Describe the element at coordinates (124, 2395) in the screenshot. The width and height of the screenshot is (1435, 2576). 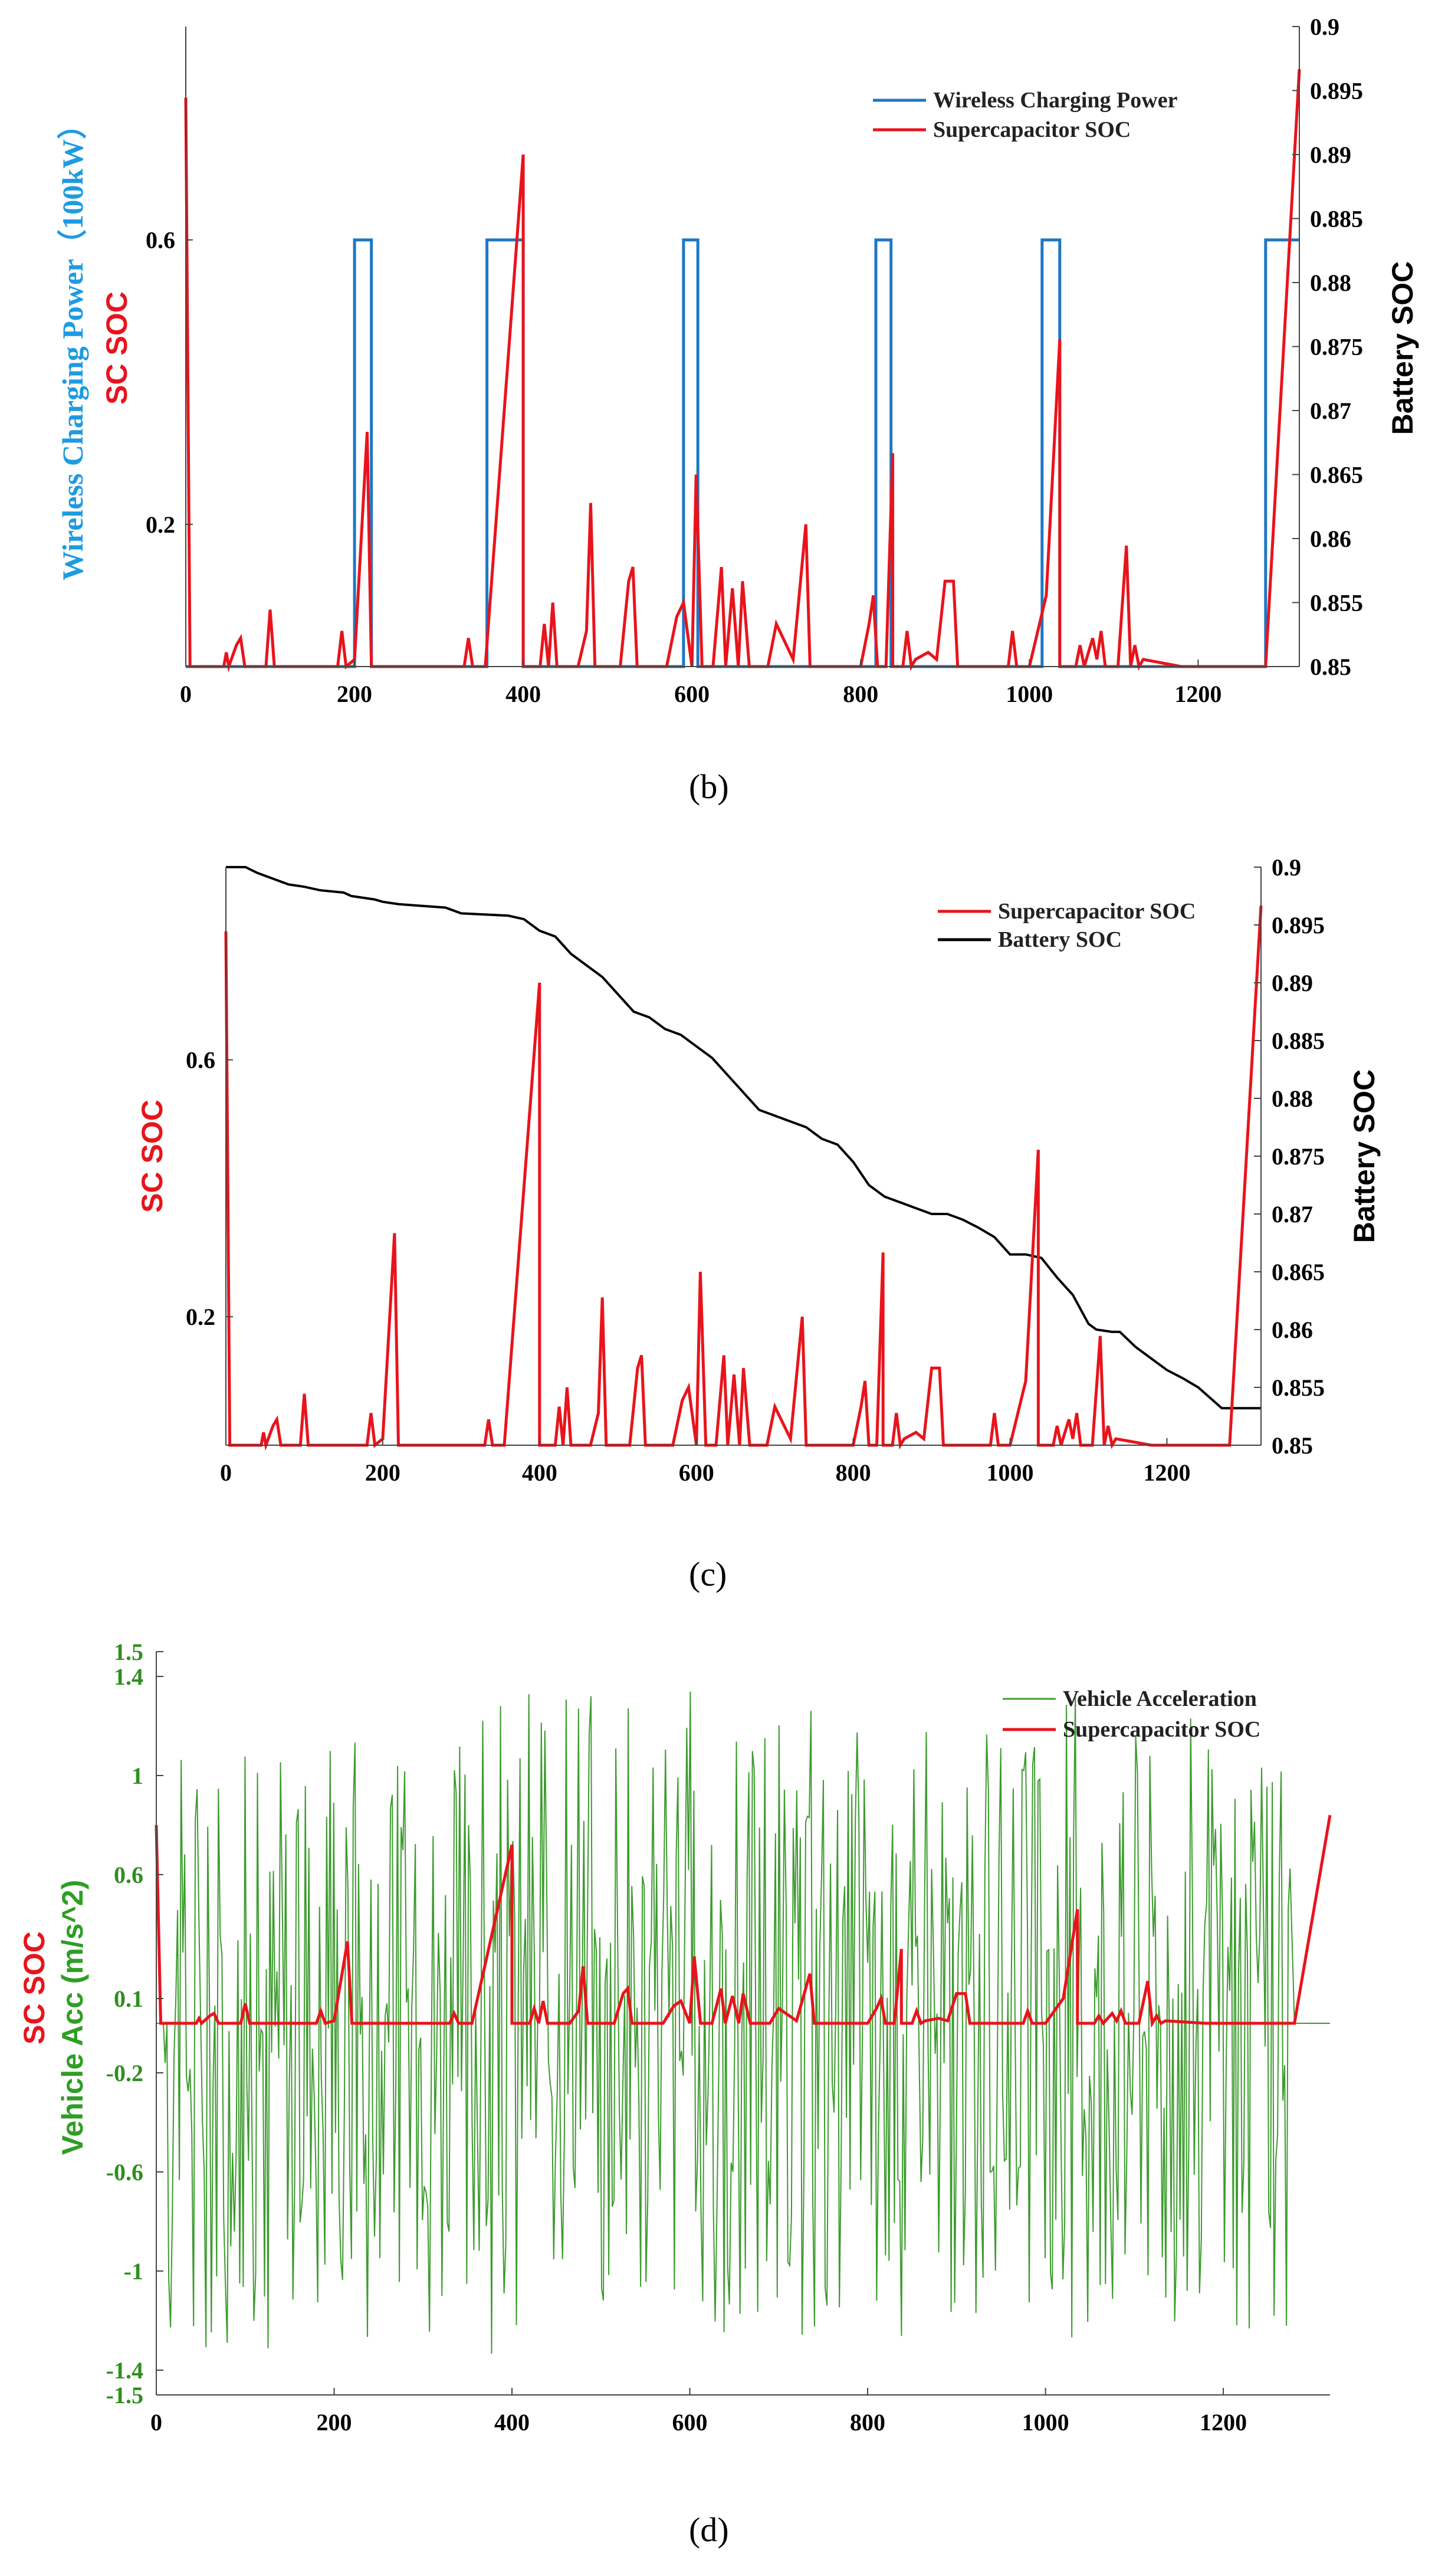
I see `left-tick-label: -1.5` at that location.